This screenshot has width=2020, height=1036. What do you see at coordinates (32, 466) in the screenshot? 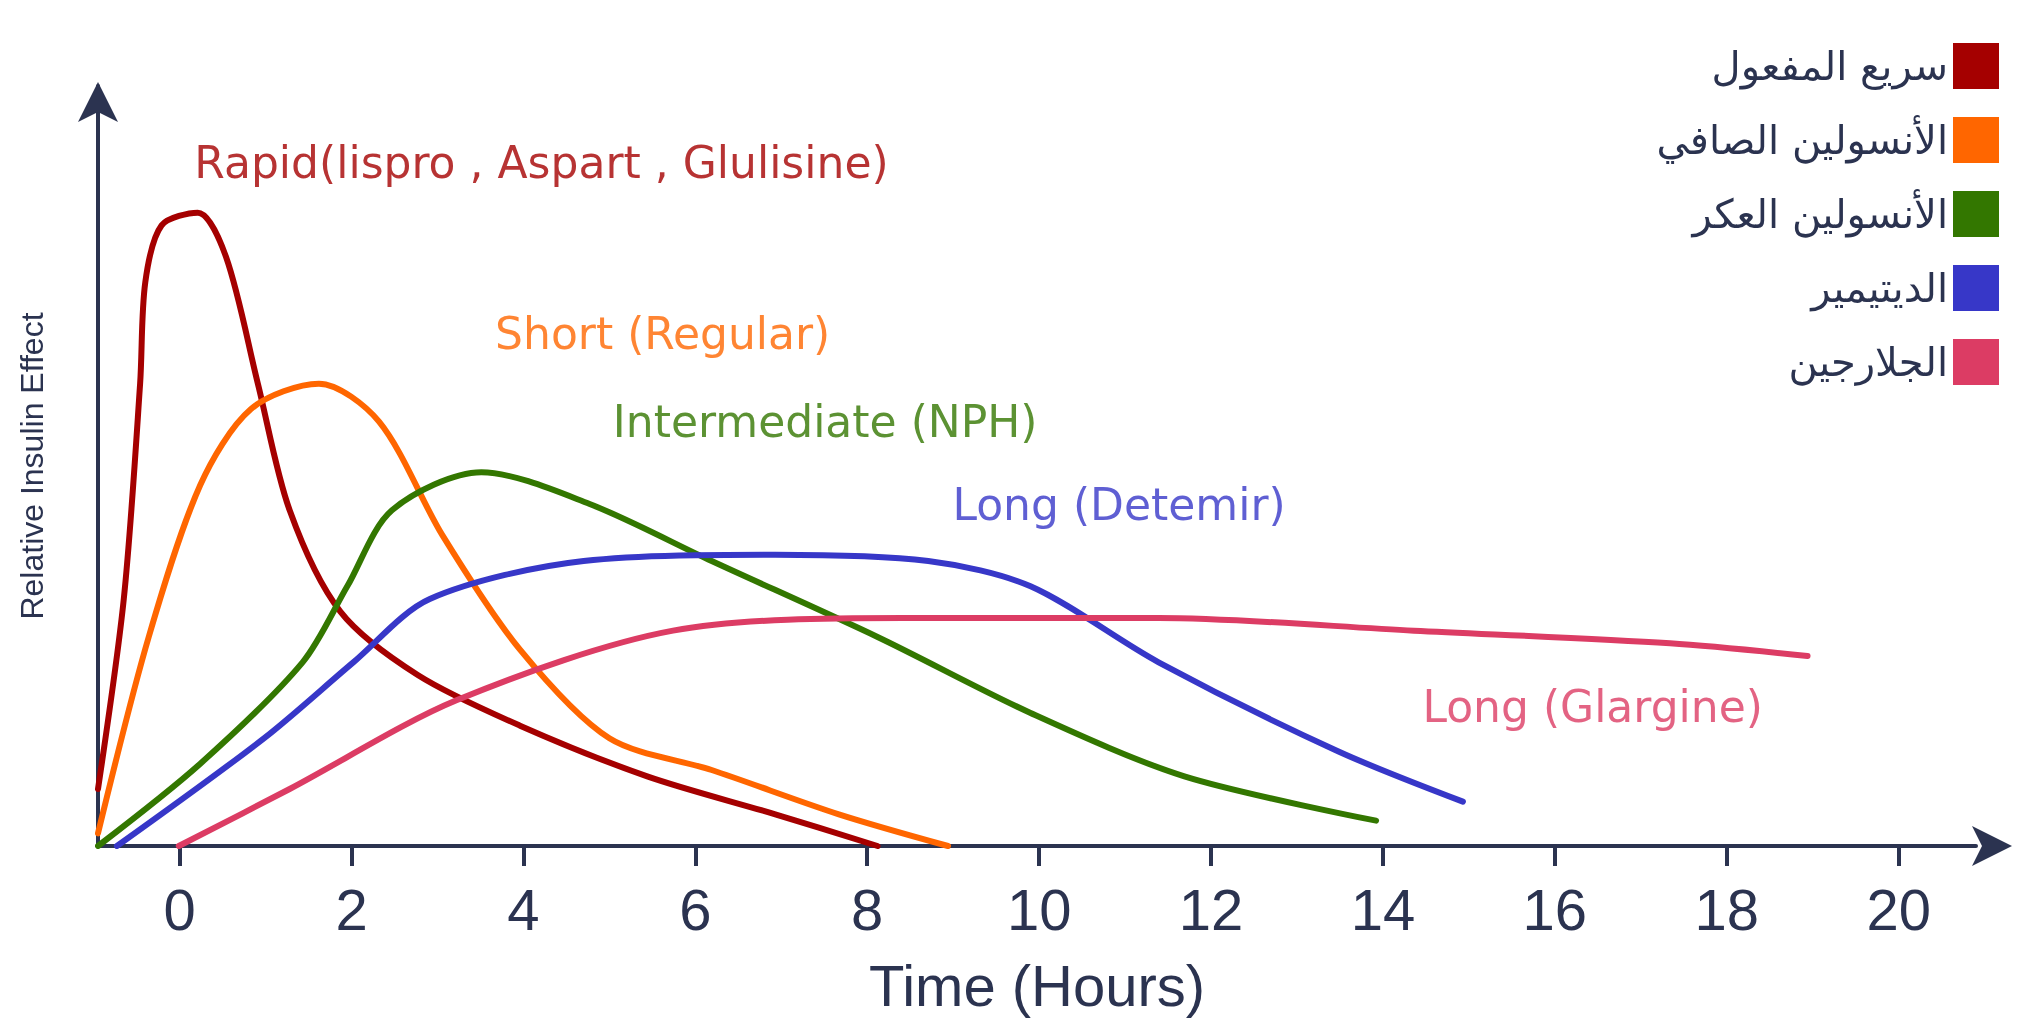
I see `y-axis-title: Relative Insulin Effect` at bounding box center [32, 466].